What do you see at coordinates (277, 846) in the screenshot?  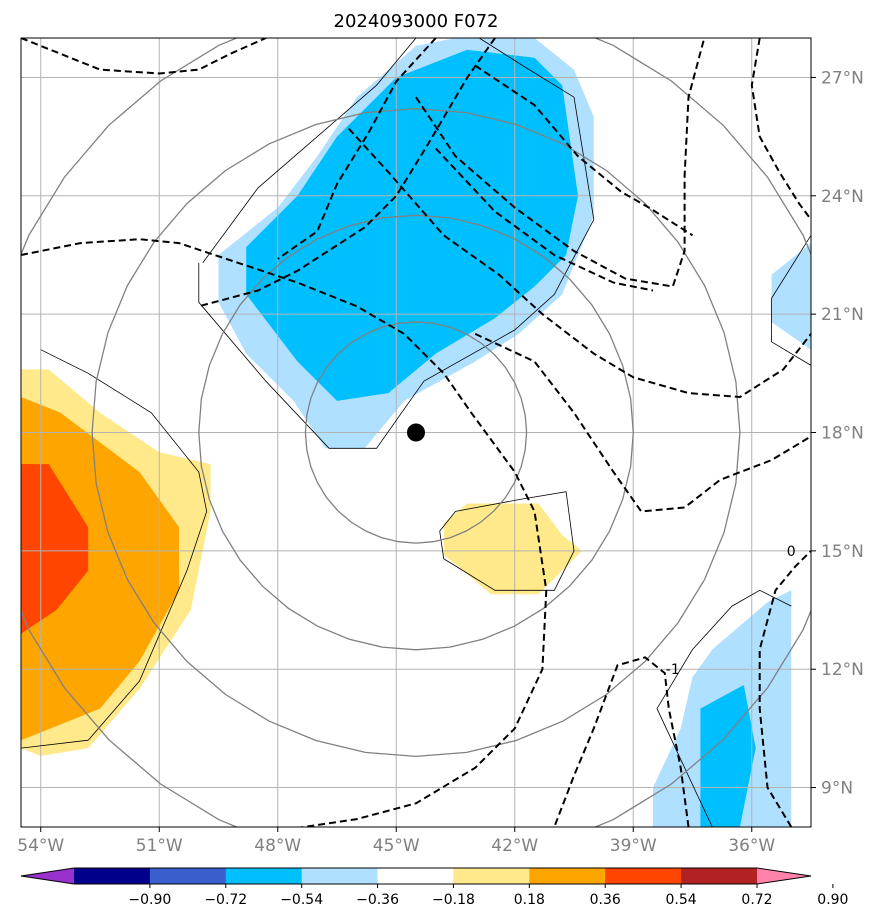 I see `x-tick-label: 48°W` at bounding box center [277, 846].